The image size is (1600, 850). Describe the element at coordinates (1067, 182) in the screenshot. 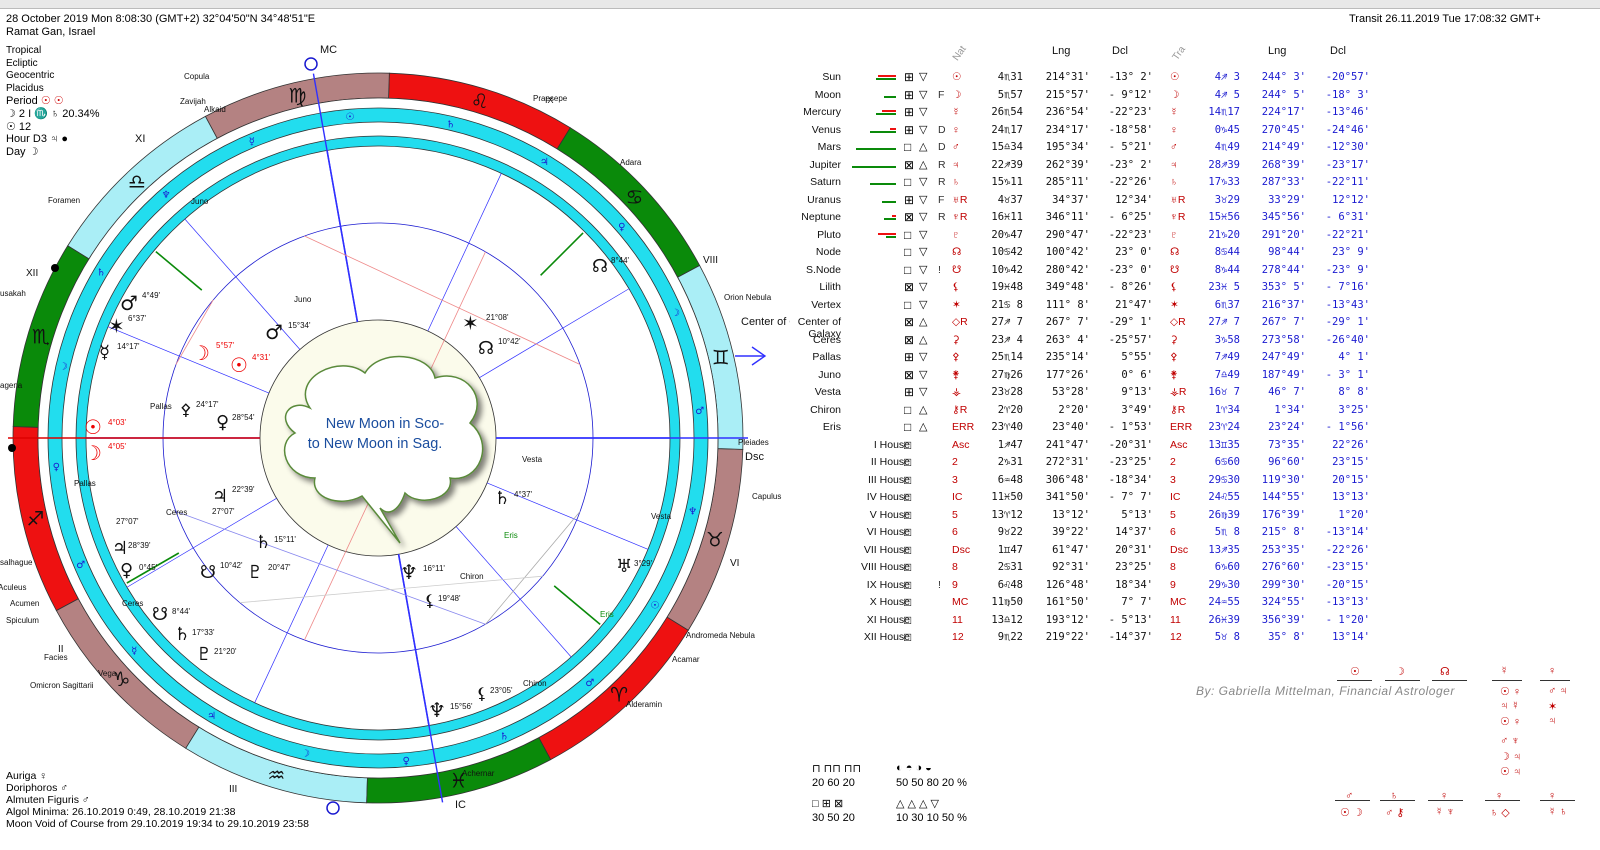

I see `natal-longitude: 285°11'` at that location.